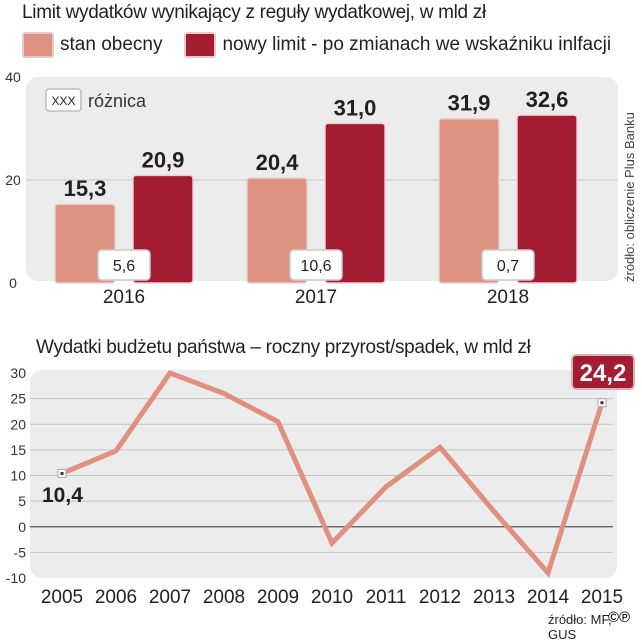 The image size is (642, 642). Describe the element at coordinates (111, 44) in the screenshot. I see `legend-label-current: stan obecny` at that location.